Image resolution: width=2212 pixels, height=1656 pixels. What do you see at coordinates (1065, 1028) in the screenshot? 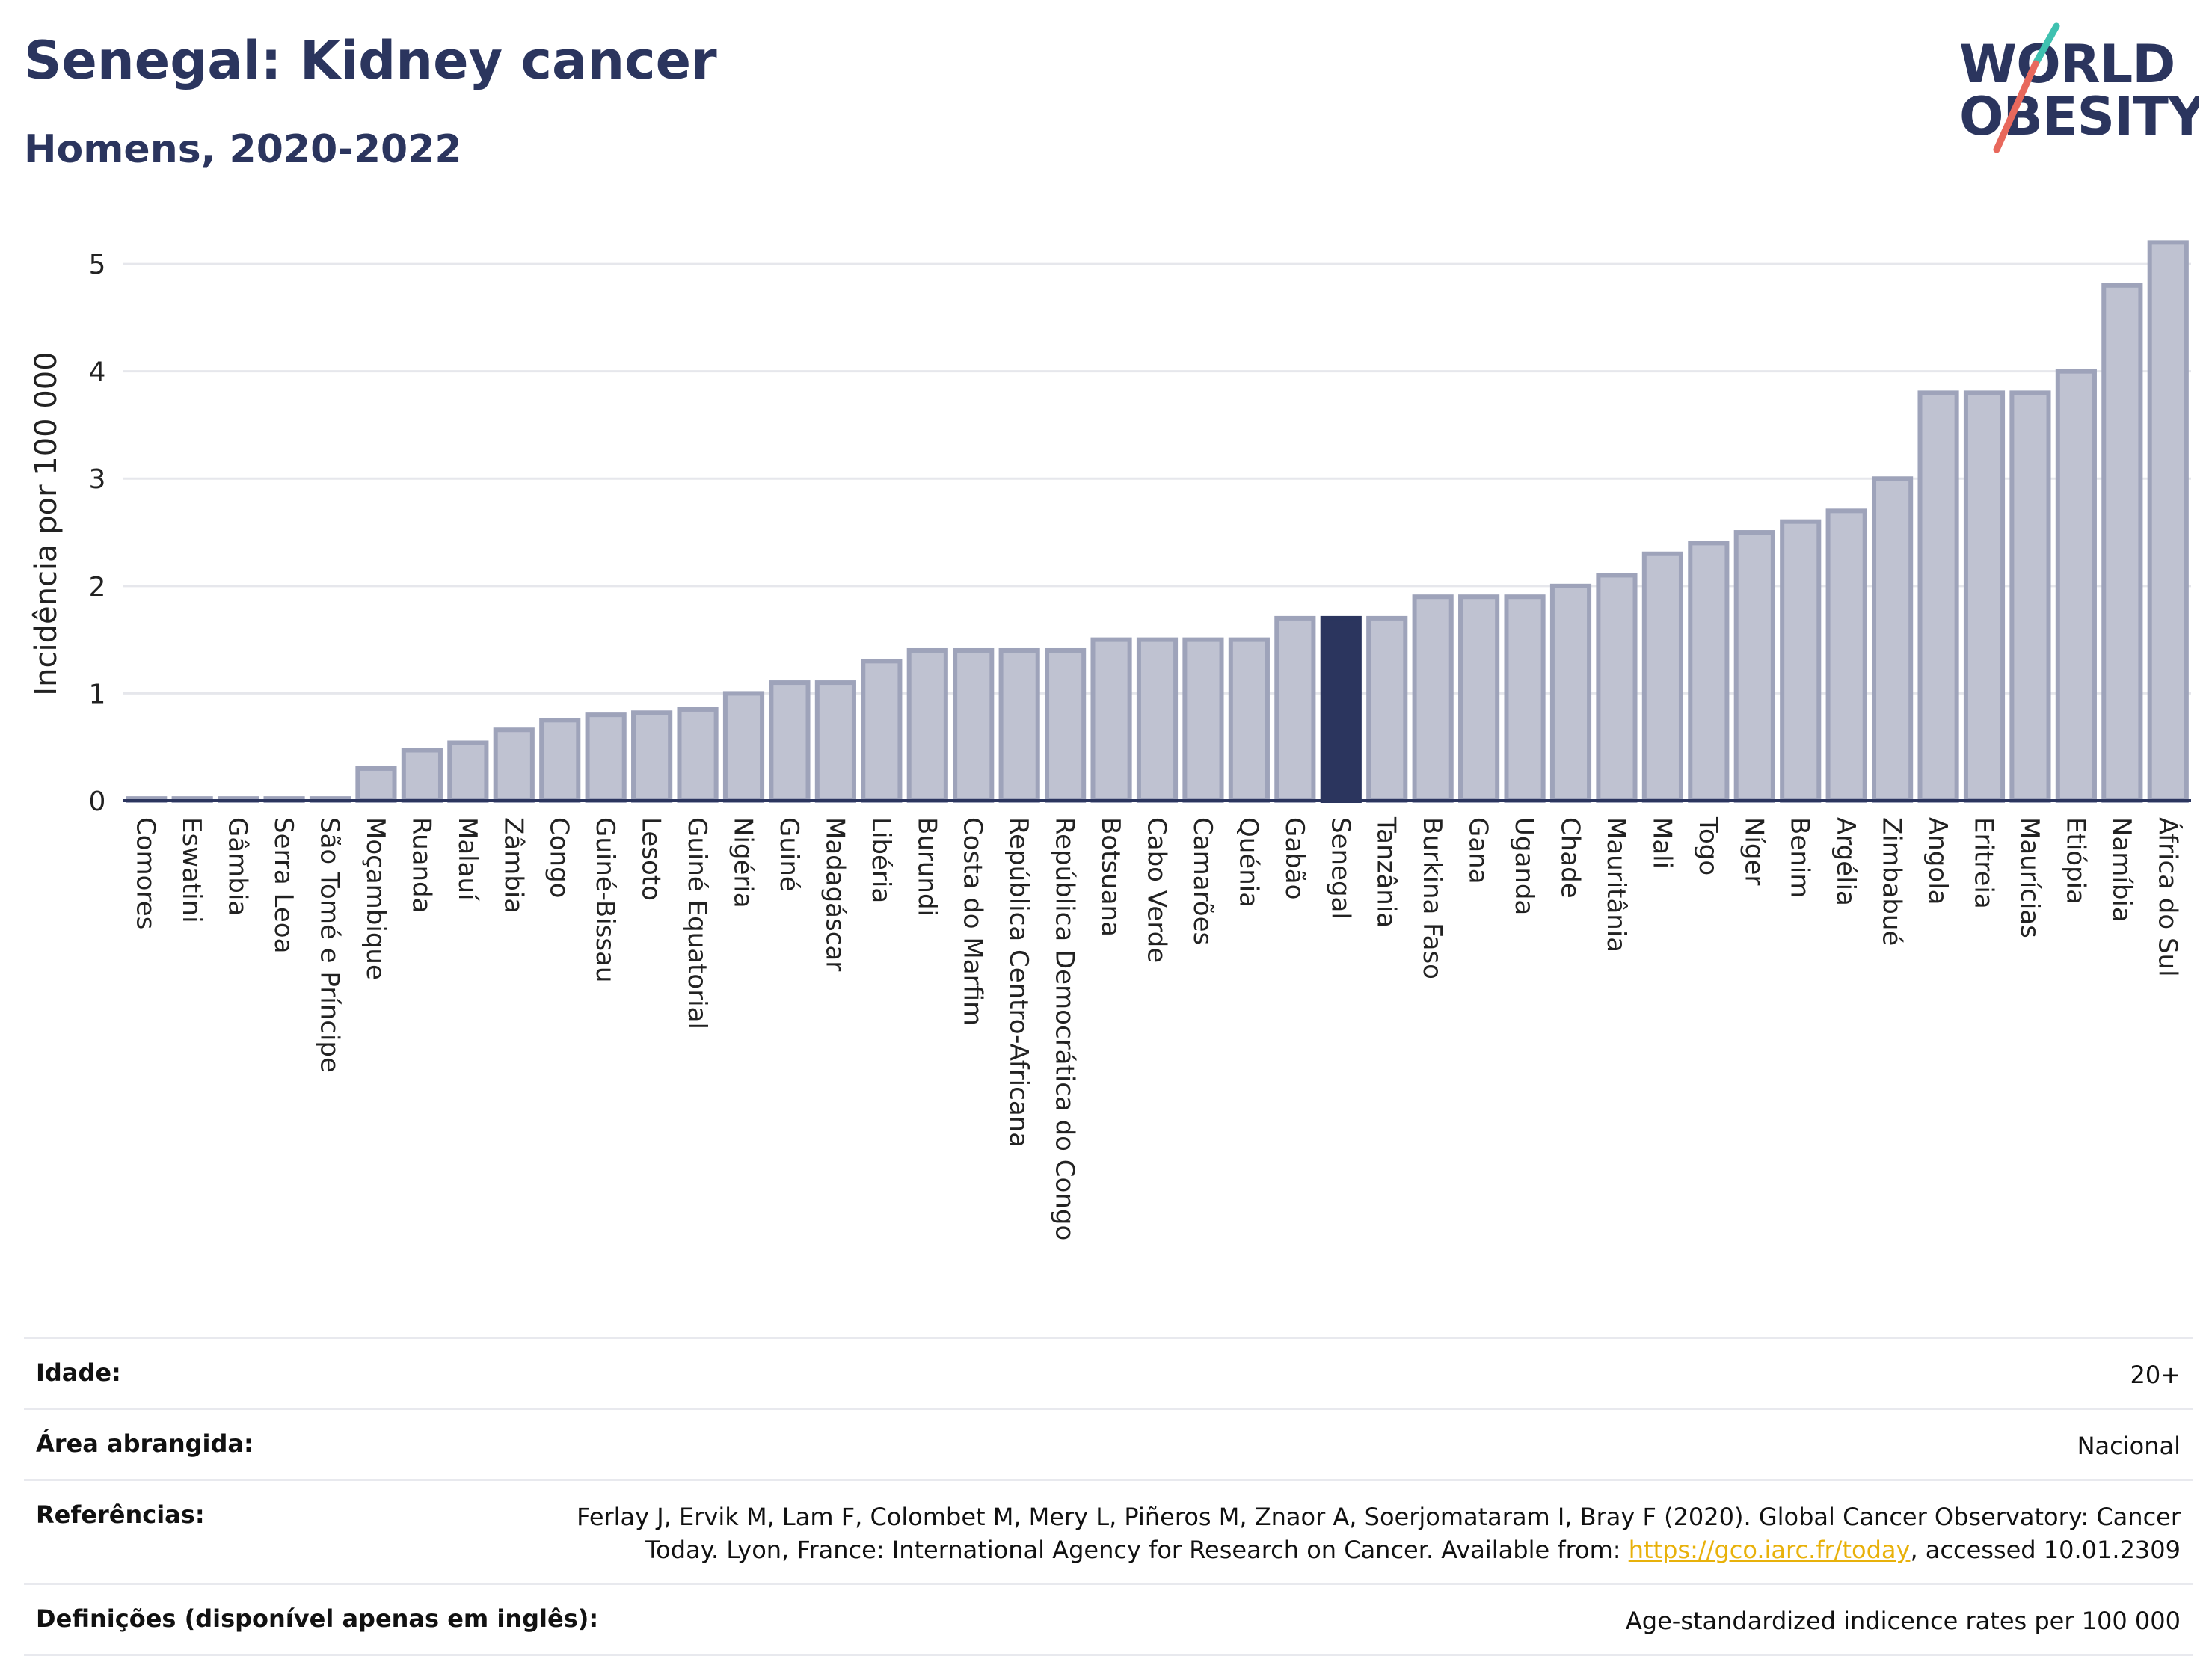
I see `x-tick-label: República Democrática do Congo` at bounding box center [1065, 1028].